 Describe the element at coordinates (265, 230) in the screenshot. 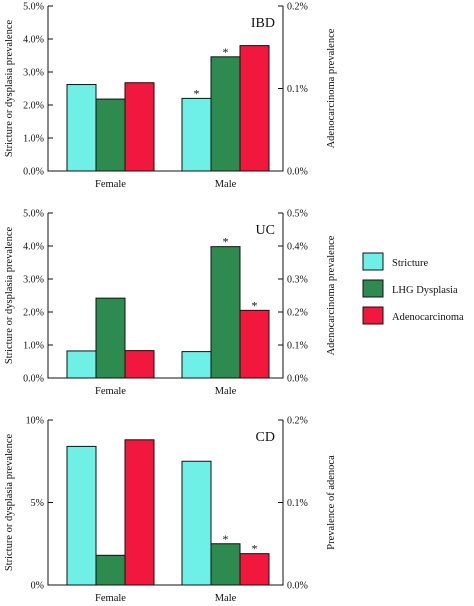

I see `panel-label: UC` at that location.